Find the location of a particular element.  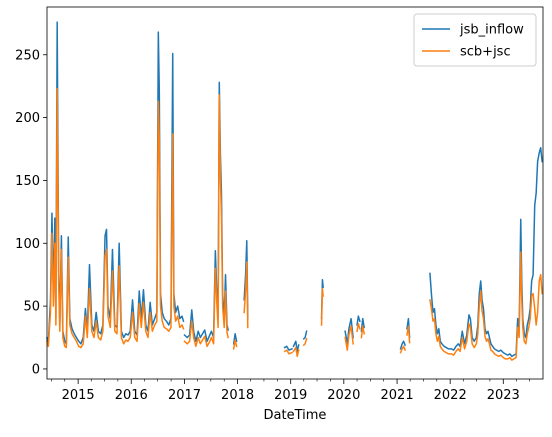

y-tick-label: 50 is located at coordinates (31, 307).